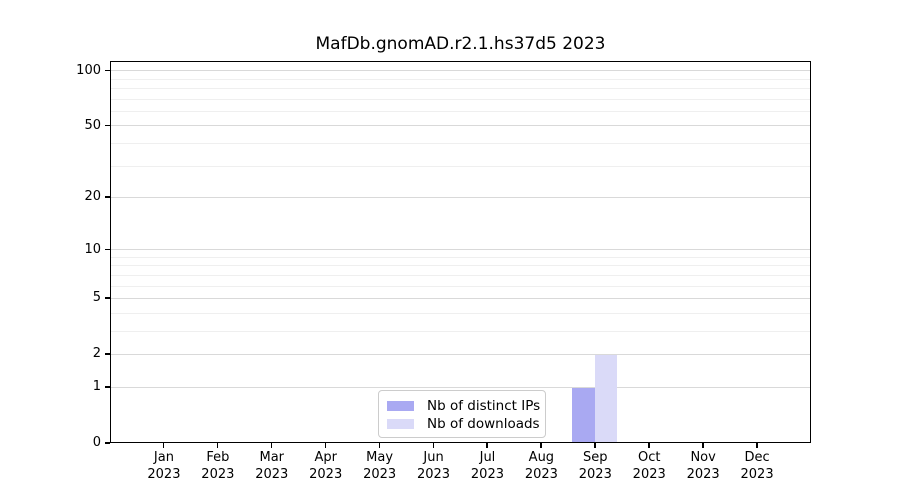 This screenshot has width=900, height=500. I want to click on x-tick-month-dec: Dec, so click(757, 457).